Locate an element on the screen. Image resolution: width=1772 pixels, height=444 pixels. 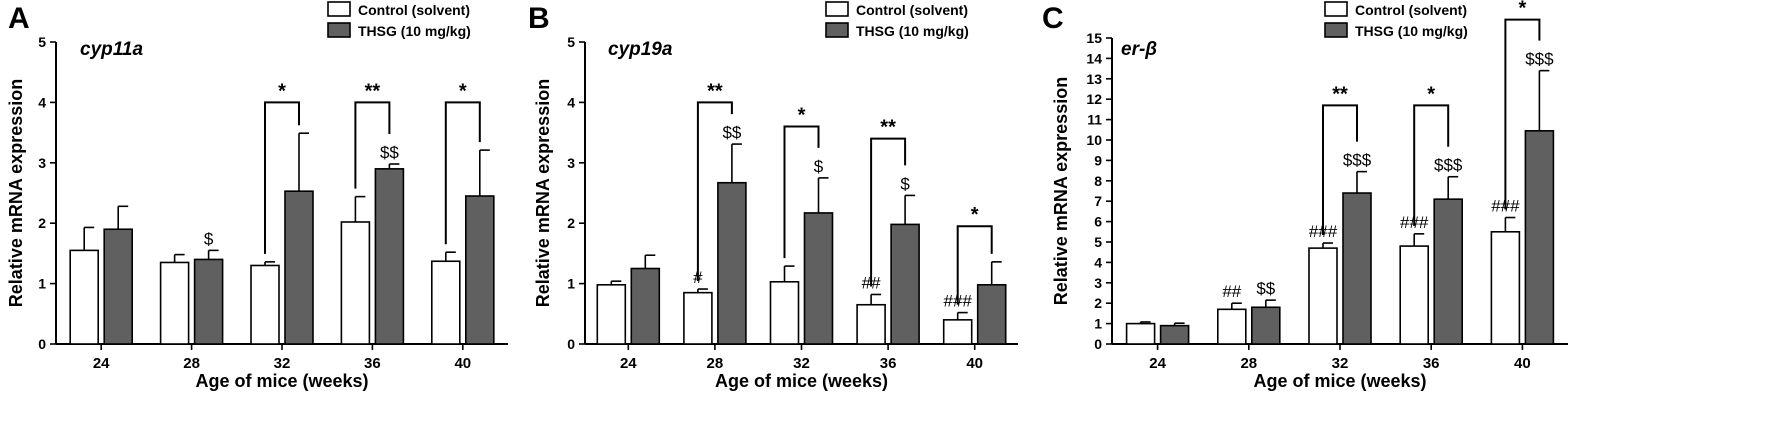
y-tick-label: 4 is located at coordinates (1098, 262).